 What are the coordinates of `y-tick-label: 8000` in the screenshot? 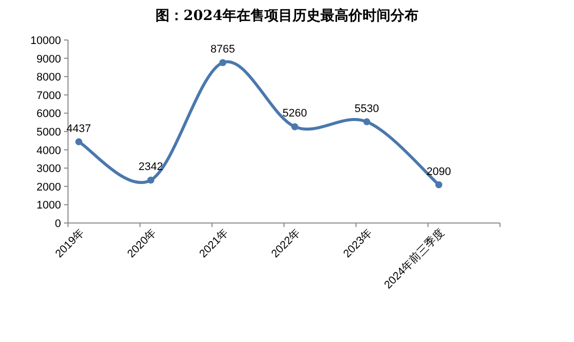 It's located at (48, 78).